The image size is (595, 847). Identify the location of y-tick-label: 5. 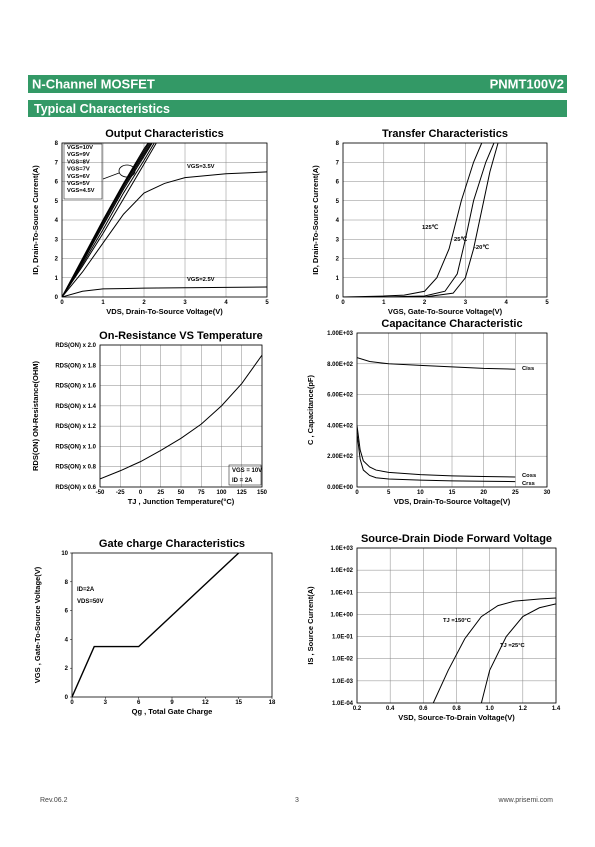
(338, 202).